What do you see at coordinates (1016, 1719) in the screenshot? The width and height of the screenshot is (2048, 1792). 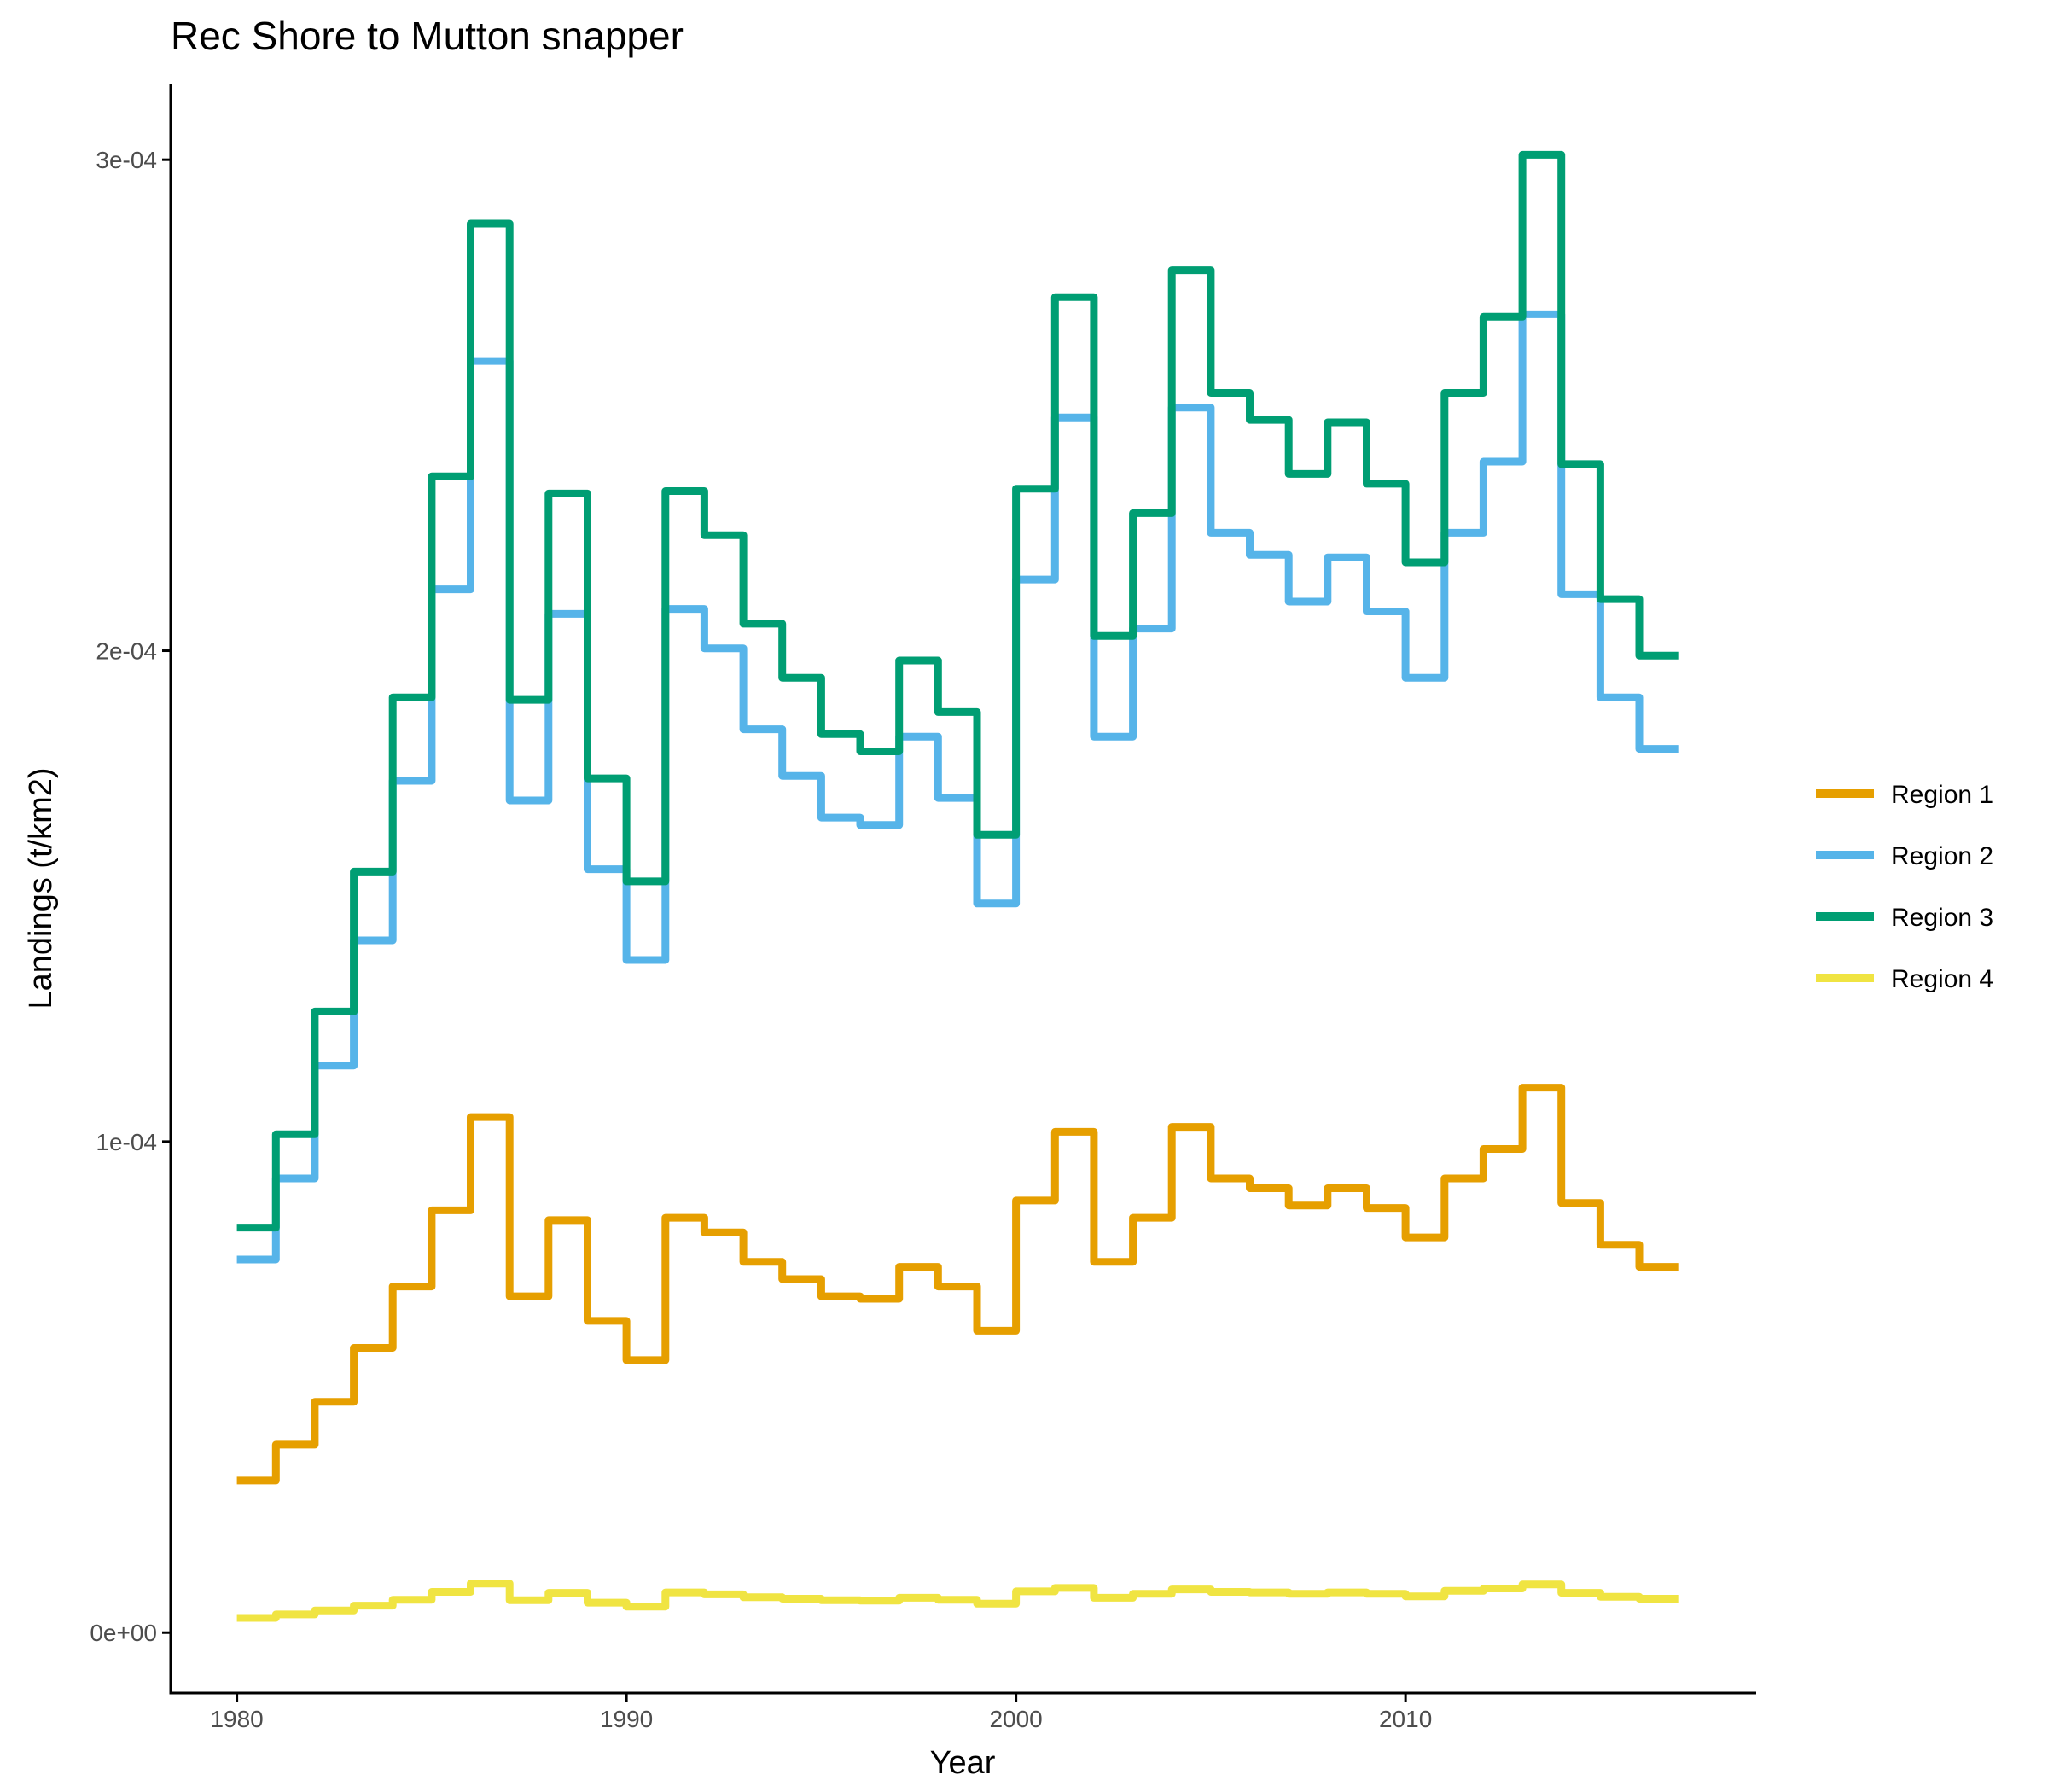 I see `x-tick-label: 2000` at bounding box center [1016, 1719].